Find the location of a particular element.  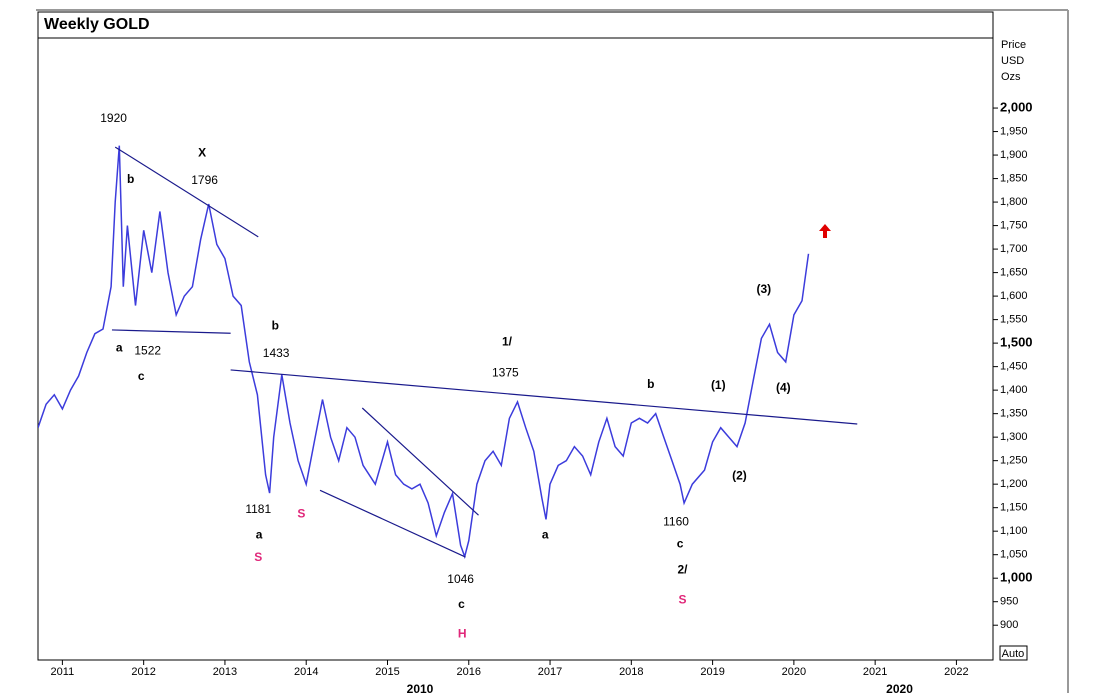

wave-label: 1522 is located at coordinates (147, 350).